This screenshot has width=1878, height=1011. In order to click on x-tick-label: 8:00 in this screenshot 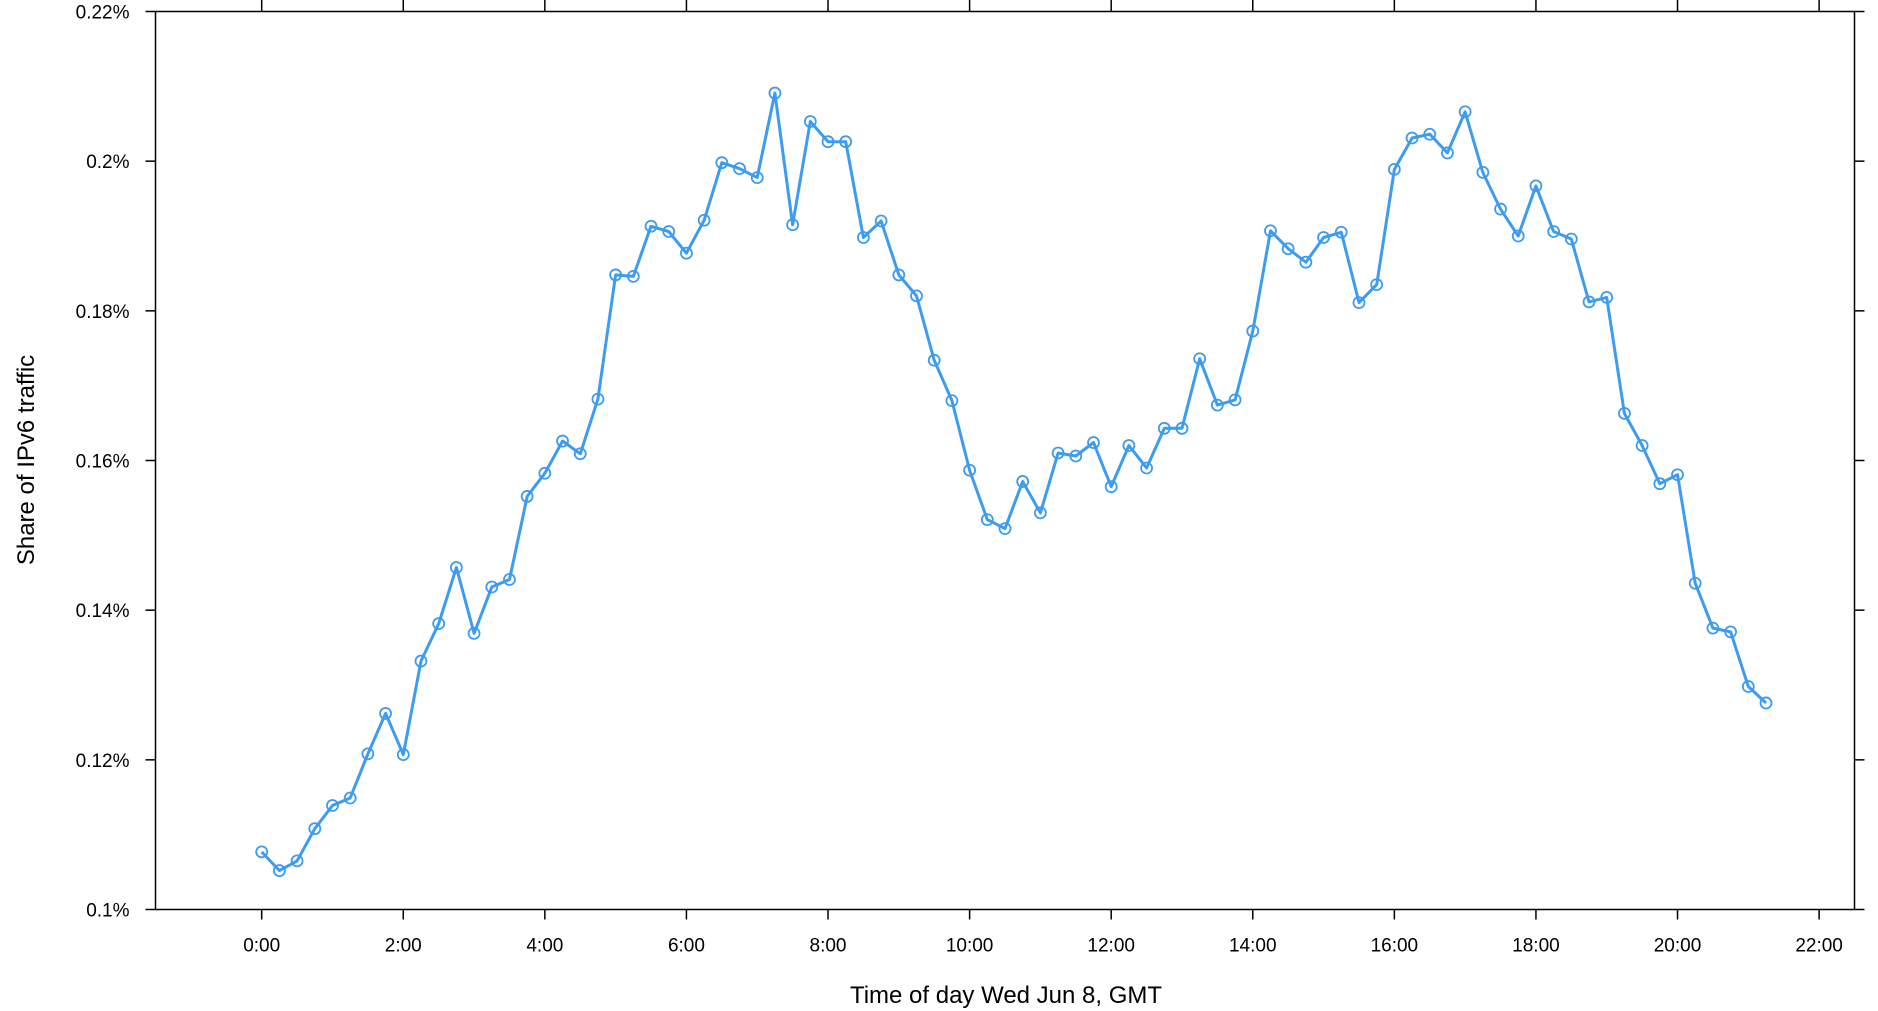, I will do `click(828, 946)`.